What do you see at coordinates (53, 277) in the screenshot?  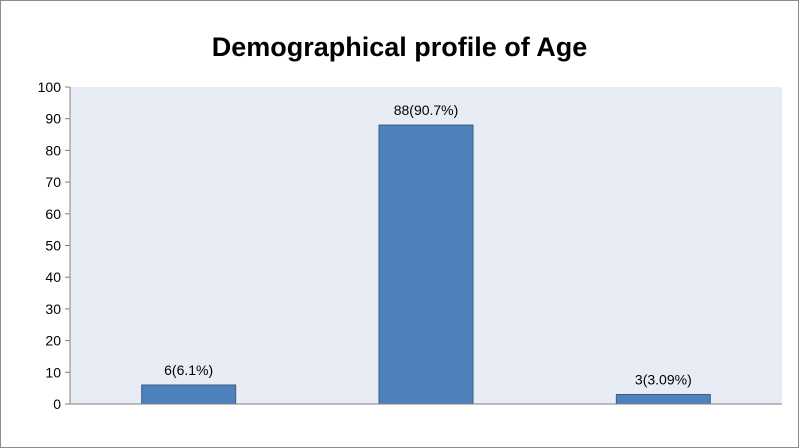 I see `y-tick-label: 40` at bounding box center [53, 277].